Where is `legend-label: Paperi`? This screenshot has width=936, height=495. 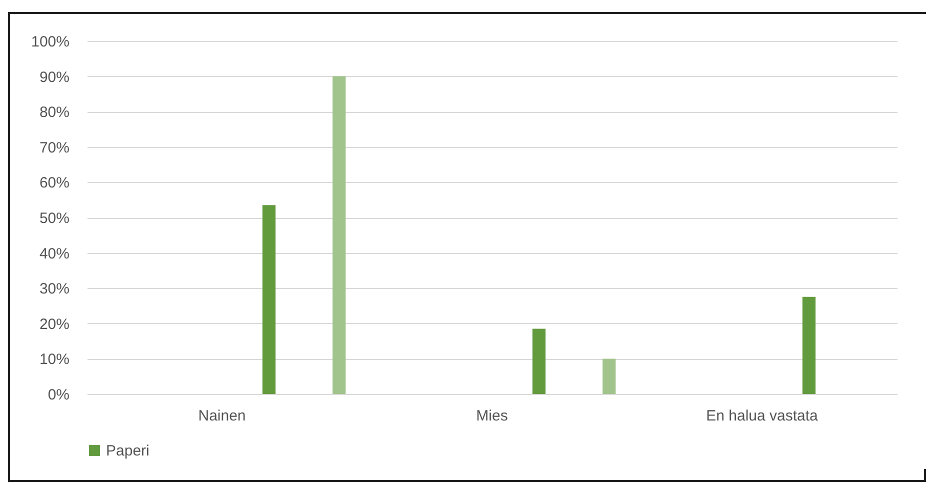 legend-label: Paperi is located at coordinates (128, 451).